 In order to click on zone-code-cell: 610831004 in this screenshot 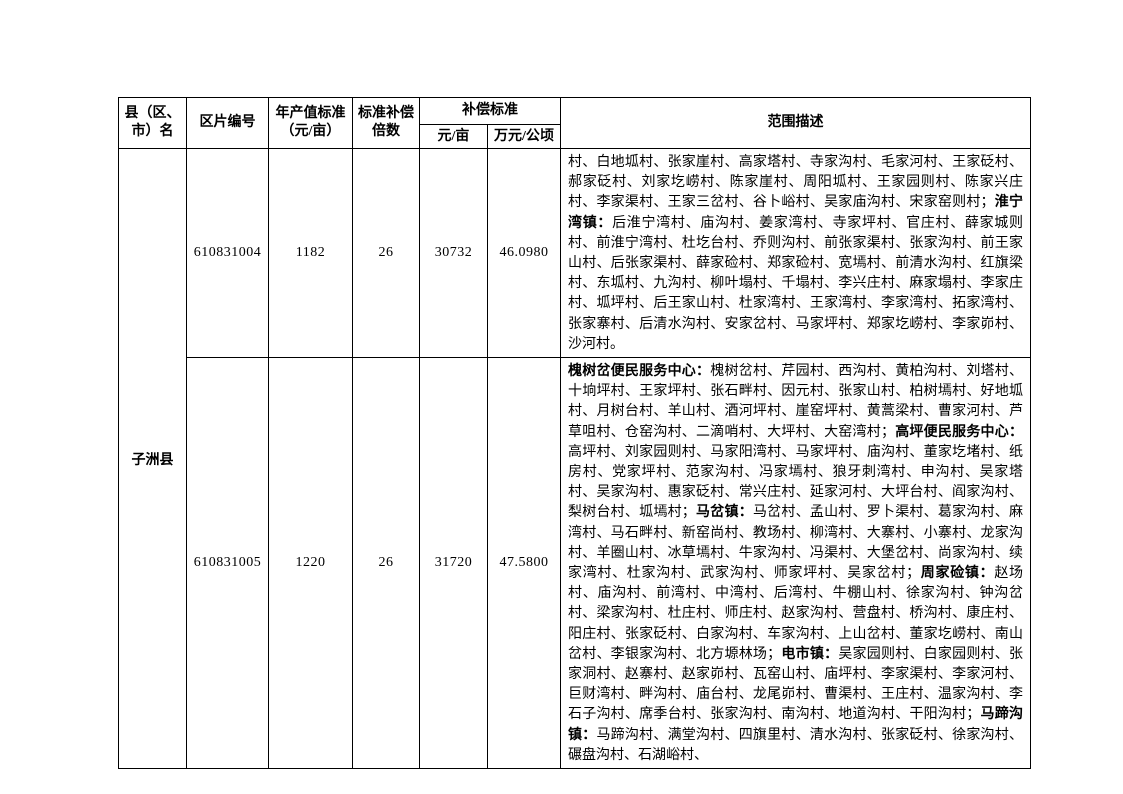, I will do `click(227, 253)`.